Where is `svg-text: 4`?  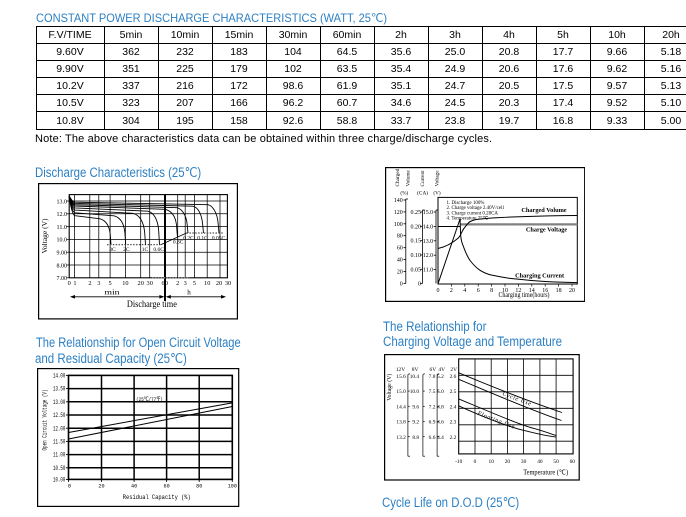 svg-text: 4 is located at coordinates (464, 291).